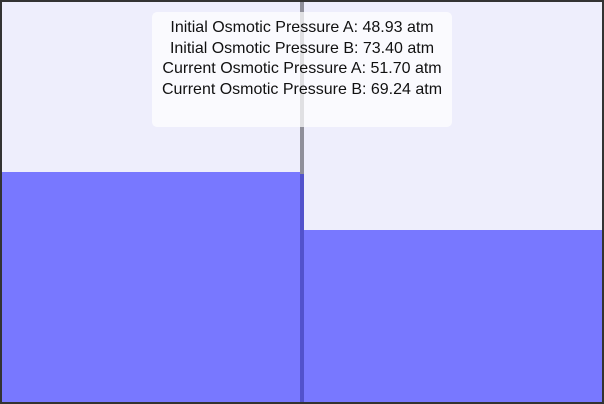 The height and width of the screenshot is (404, 604). What do you see at coordinates (302, 27) in the screenshot?
I see `initial-pressure-a: Initial Osmotic Pressure A: 48.93 atm` at bounding box center [302, 27].